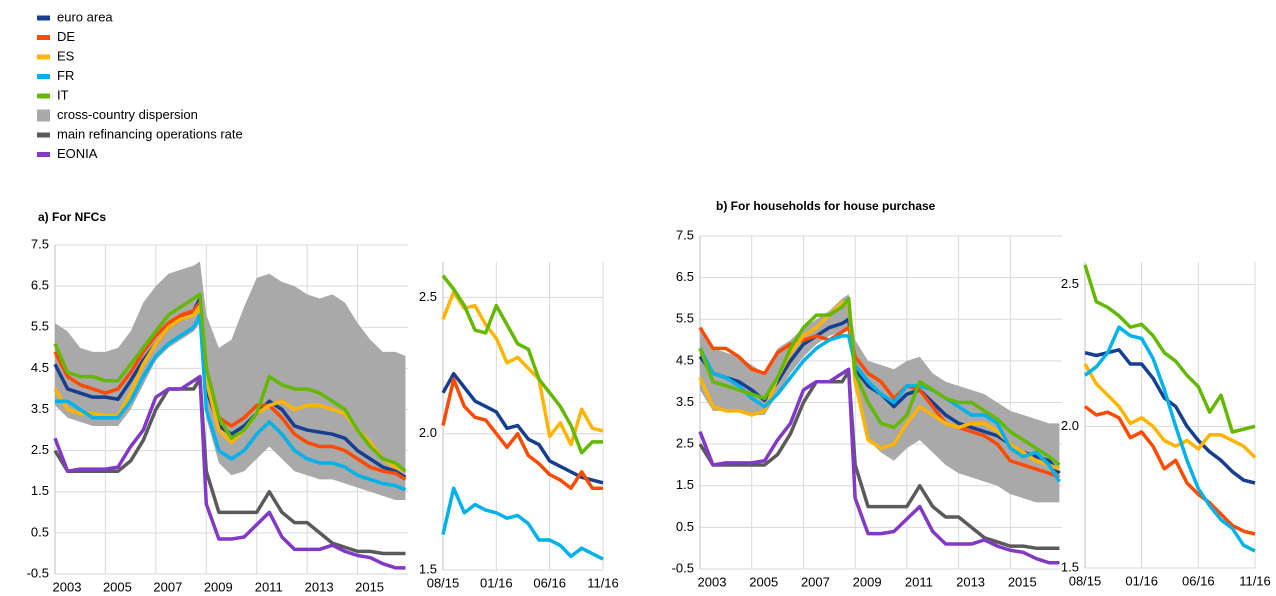  What do you see at coordinates (150, 133) in the screenshot?
I see `legend-label: main refinancing operations rate` at bounding box center [150, 133].